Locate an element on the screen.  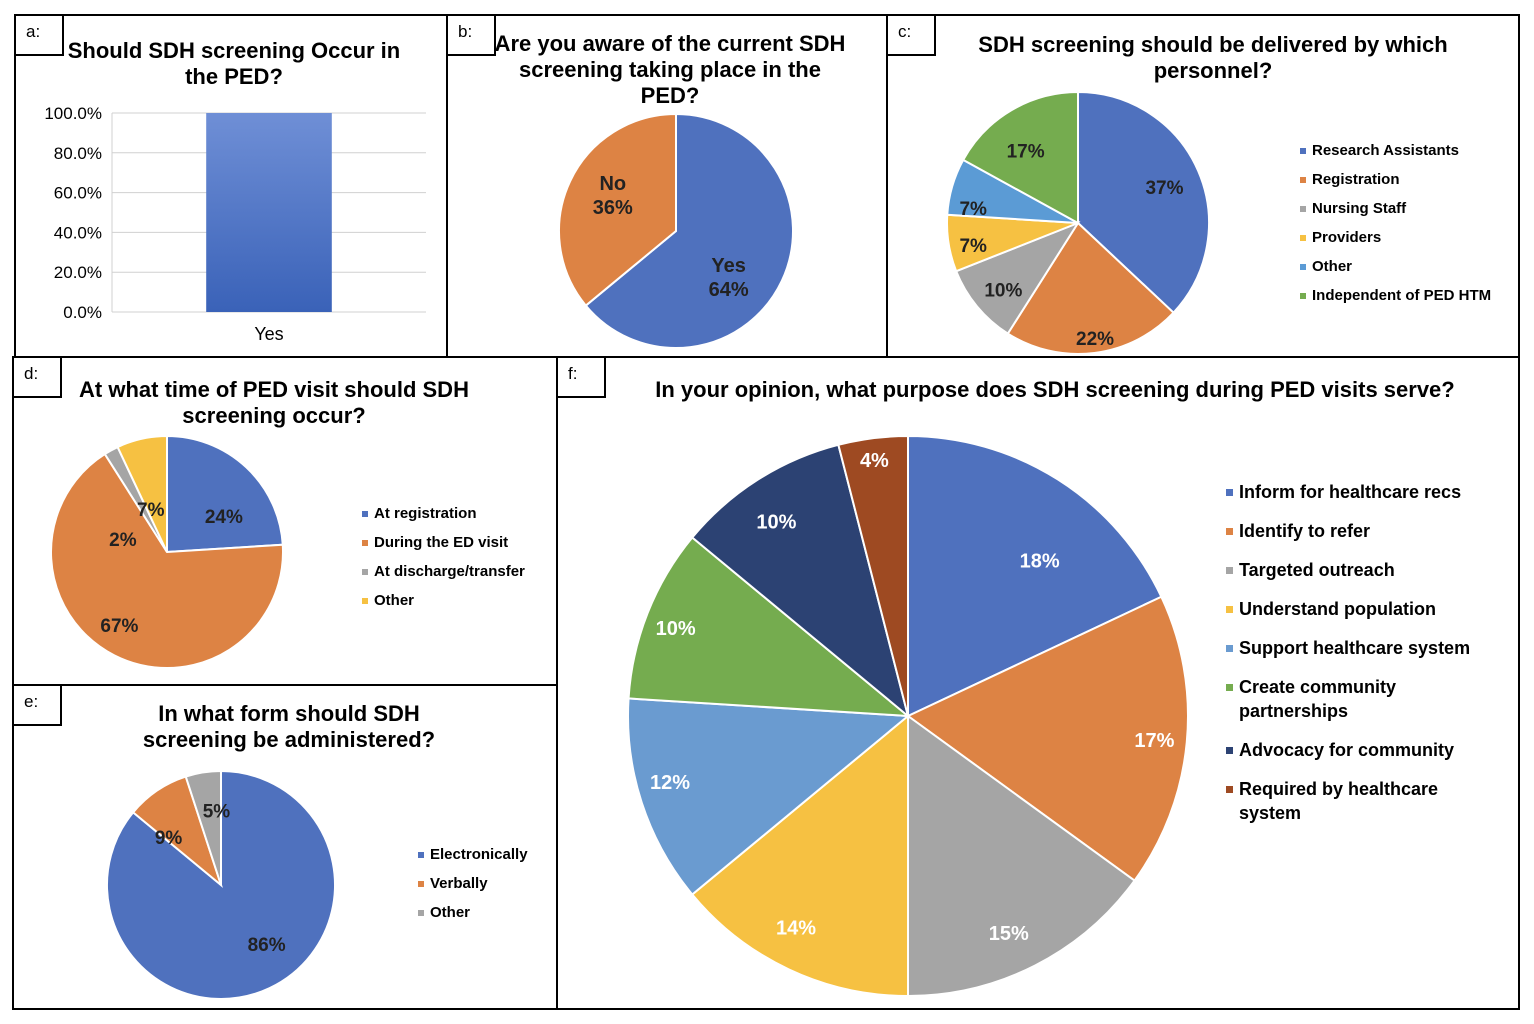
pie-chart-d: 24% 67% 2%7% is located at coordinates (167, 551).